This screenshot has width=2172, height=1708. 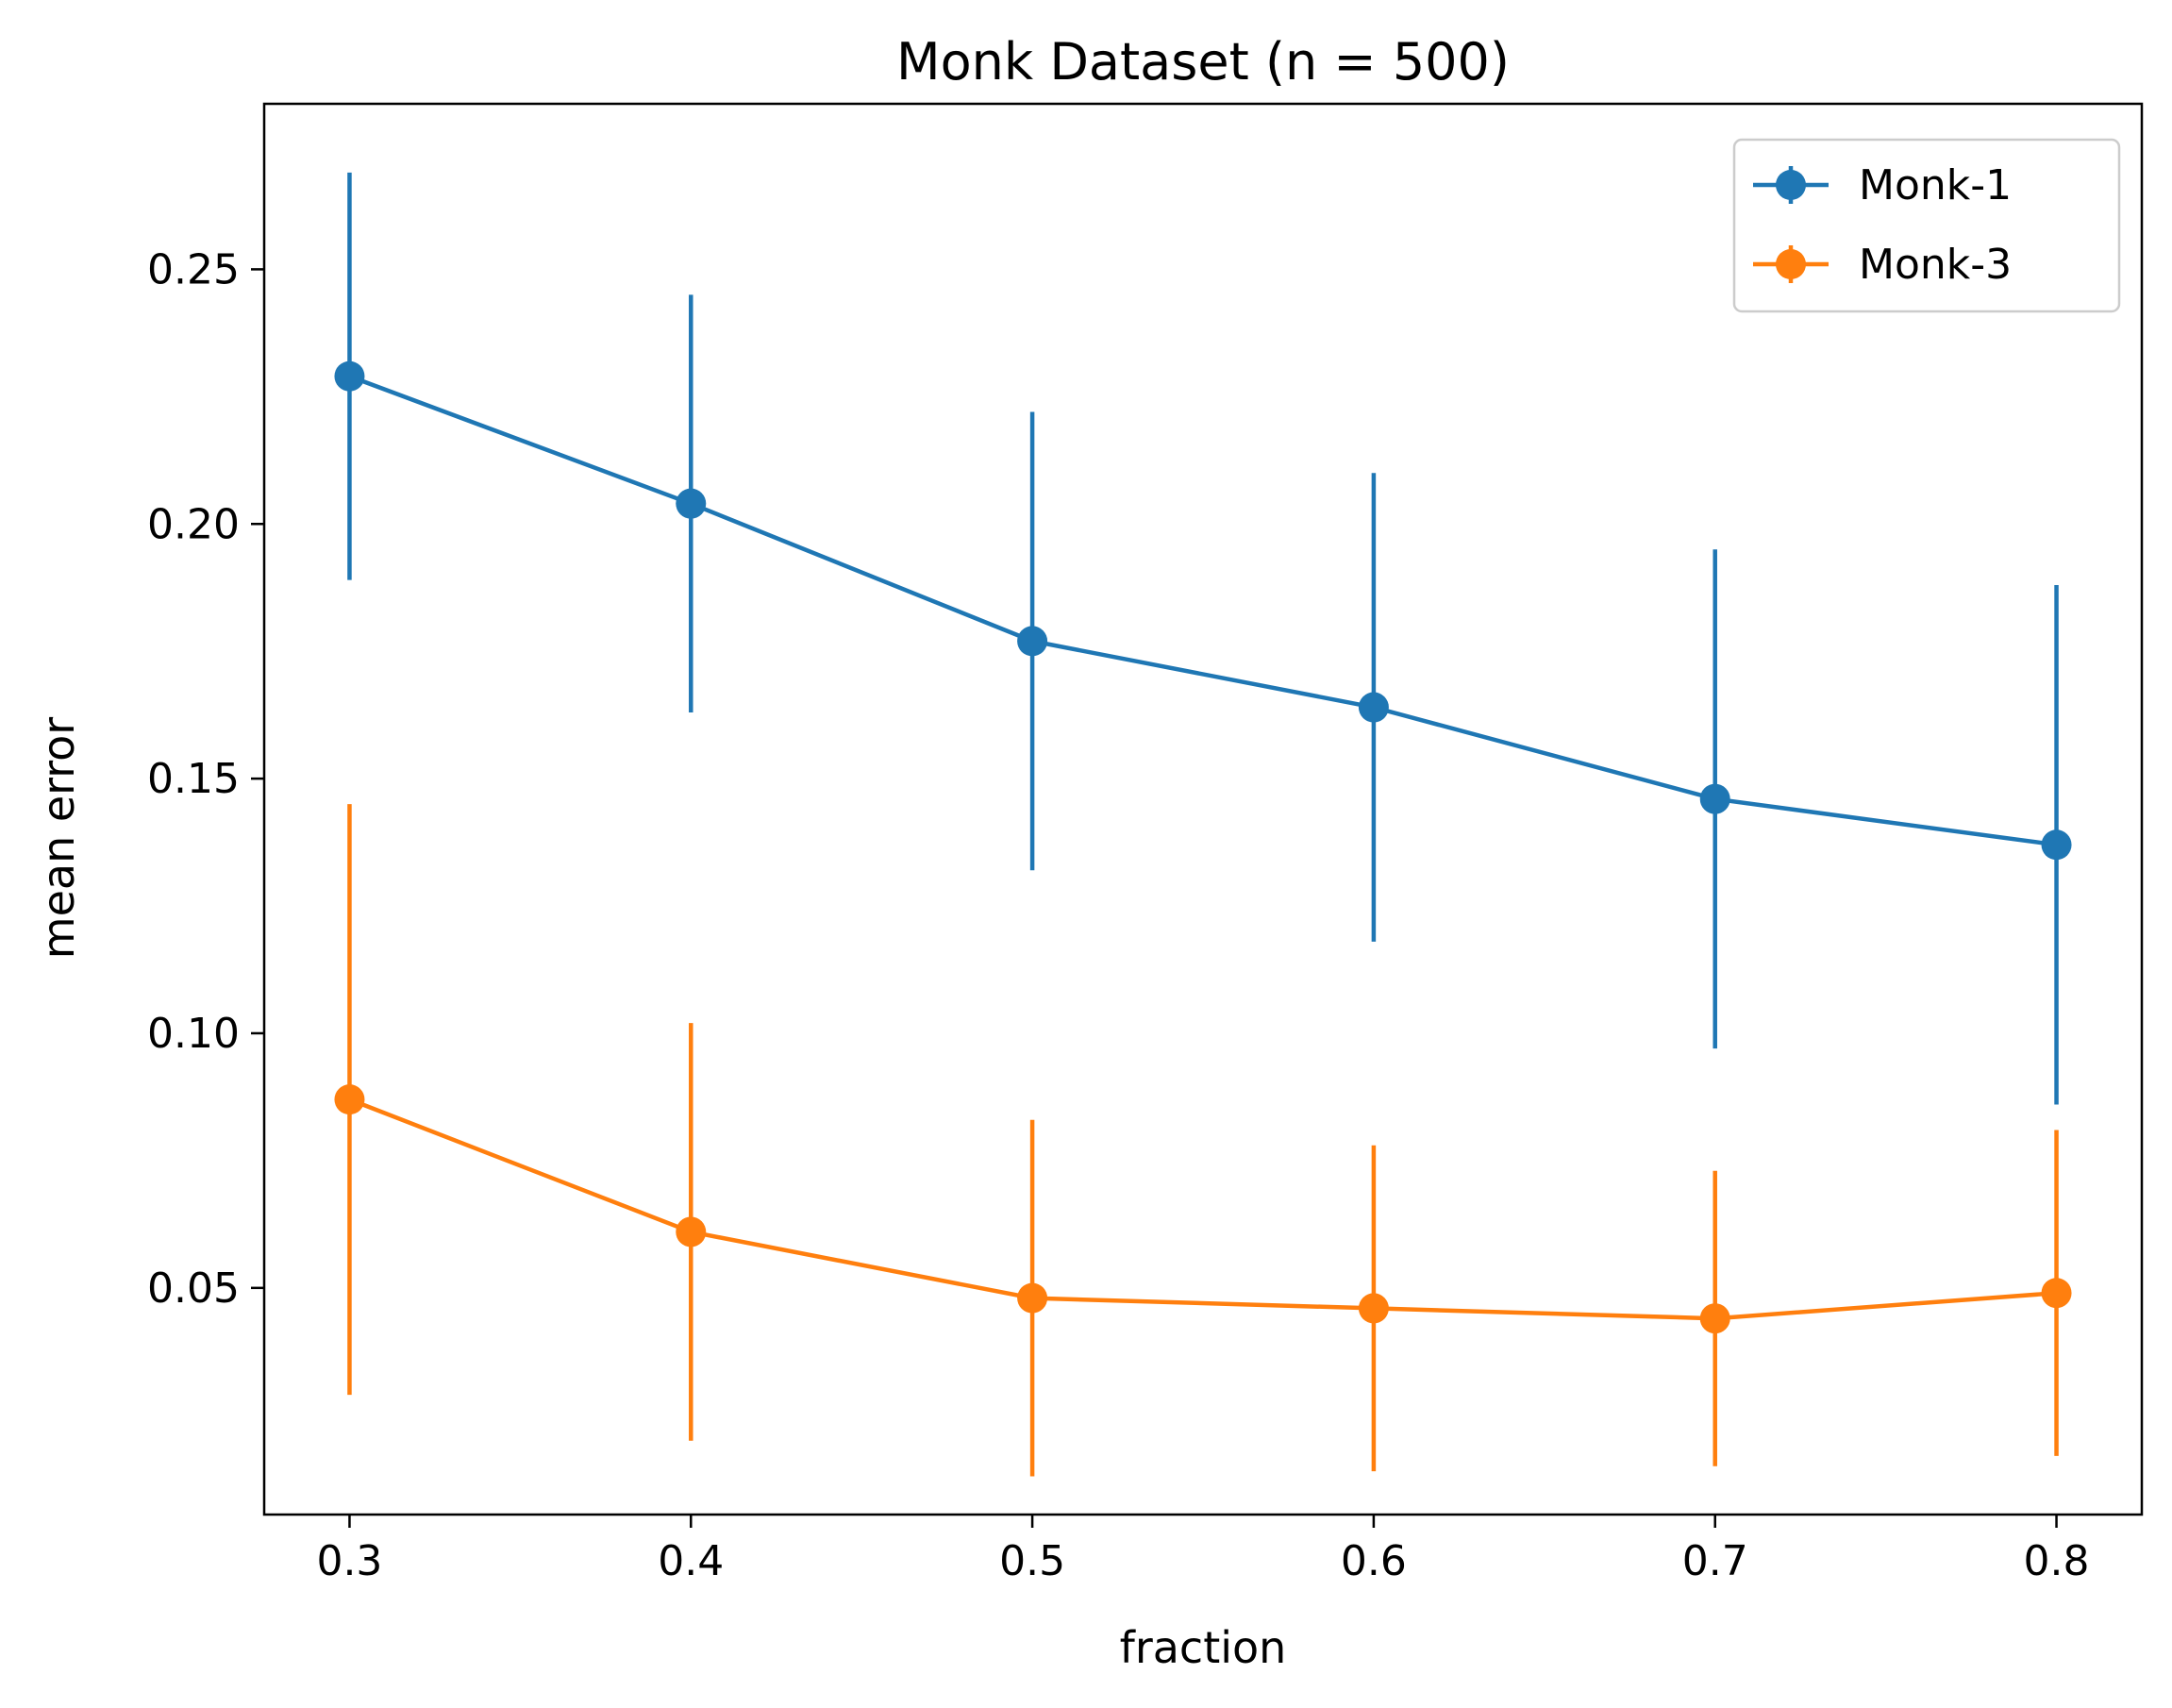 I want to click on legend-entry: Monk-3, so click(x=1882, y=265).